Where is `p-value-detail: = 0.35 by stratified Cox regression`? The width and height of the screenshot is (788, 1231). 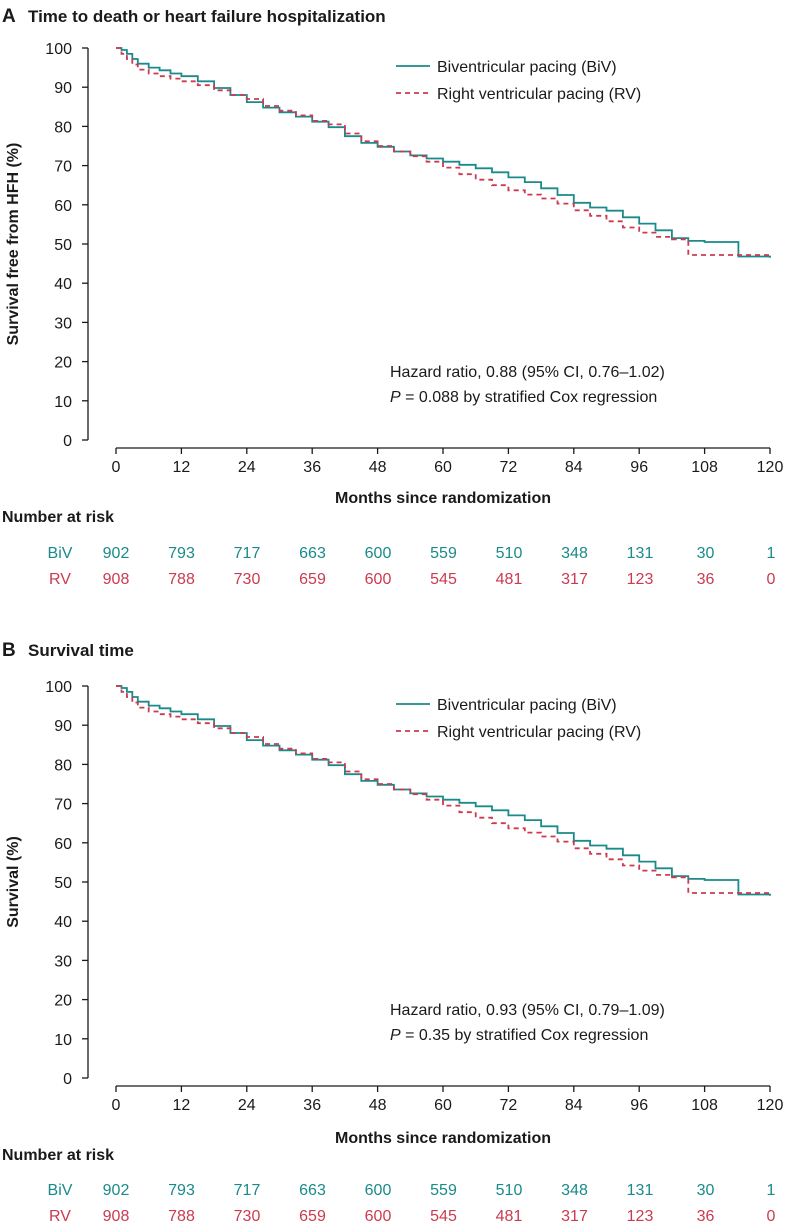 p-value-detail: = 0.35 by stratified Cox regression is located at coordinates (525, 1035).